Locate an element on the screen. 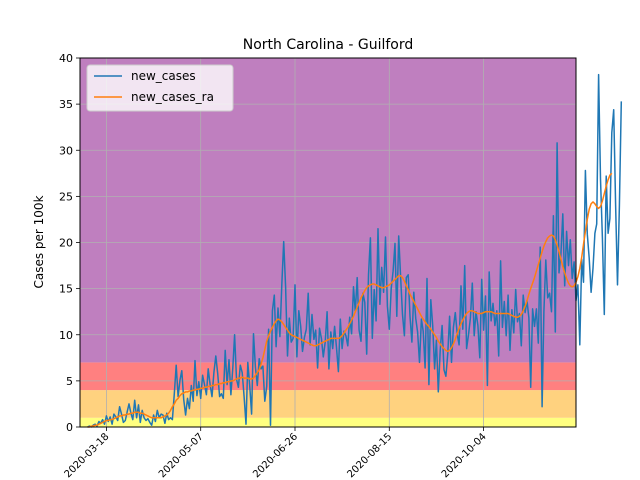  x-tick-label: 2020-03-18 is located at coordinates (87, 455).